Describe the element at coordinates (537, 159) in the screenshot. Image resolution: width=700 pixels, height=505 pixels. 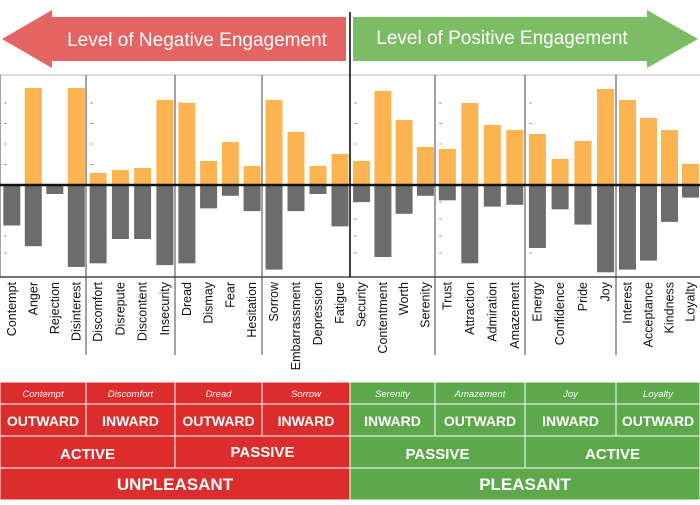
I see `bar-positive-energy` at that location.